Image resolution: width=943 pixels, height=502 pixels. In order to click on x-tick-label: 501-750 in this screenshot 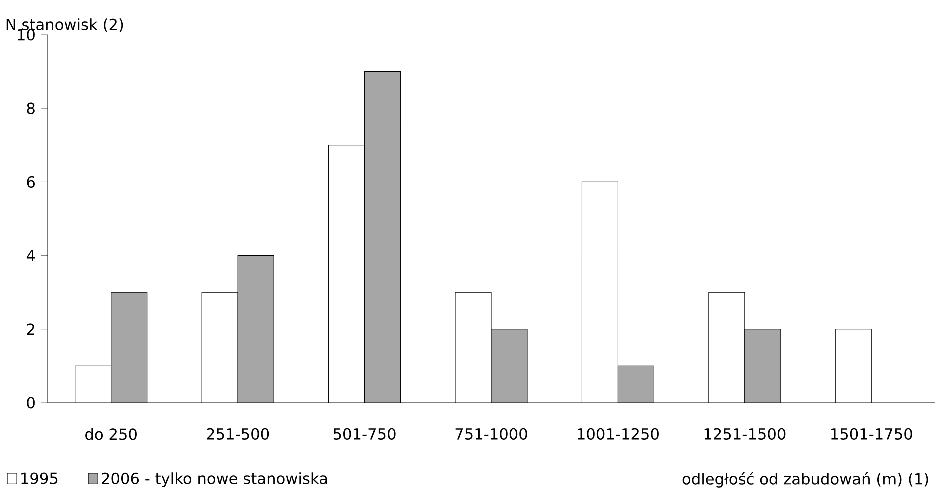, I will do `click(365, 434)`.